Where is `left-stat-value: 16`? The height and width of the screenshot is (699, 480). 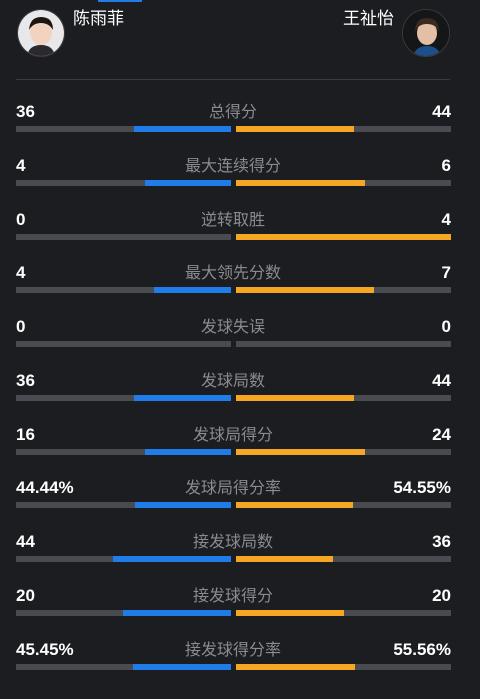
left-stat-value: 16 is located at coordinates (25, 434).